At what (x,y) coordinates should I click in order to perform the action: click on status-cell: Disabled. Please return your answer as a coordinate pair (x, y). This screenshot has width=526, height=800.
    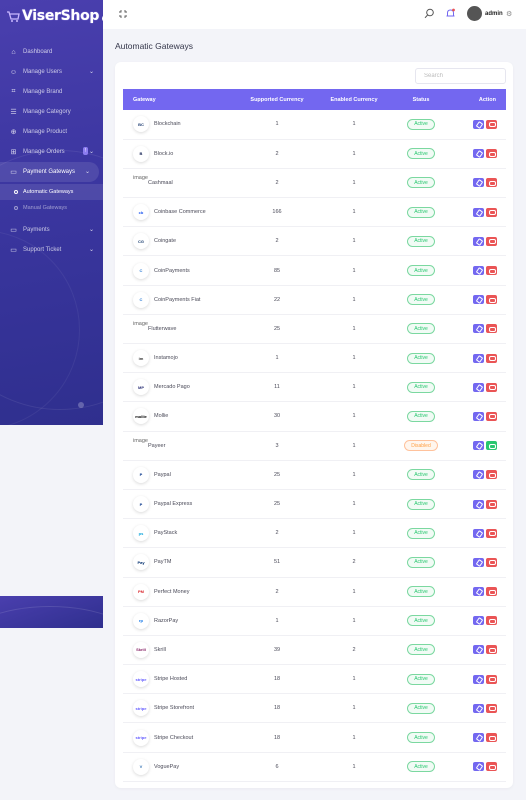
    Looking at the image, I should click on (421, 445).